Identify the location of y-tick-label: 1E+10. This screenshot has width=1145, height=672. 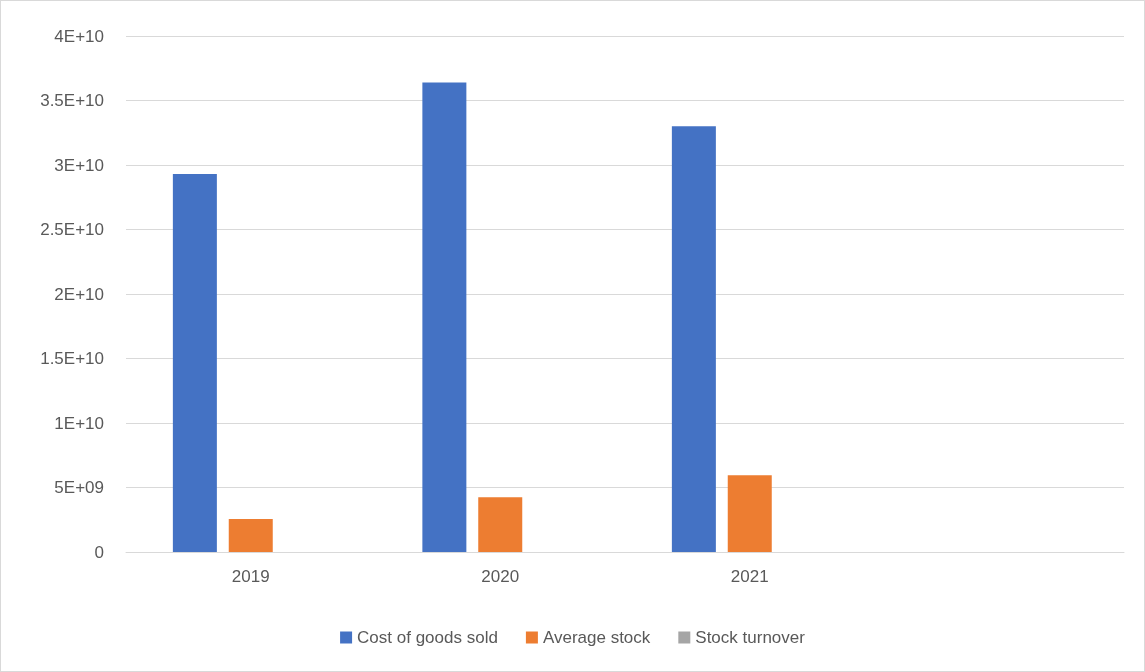
(79, 423).